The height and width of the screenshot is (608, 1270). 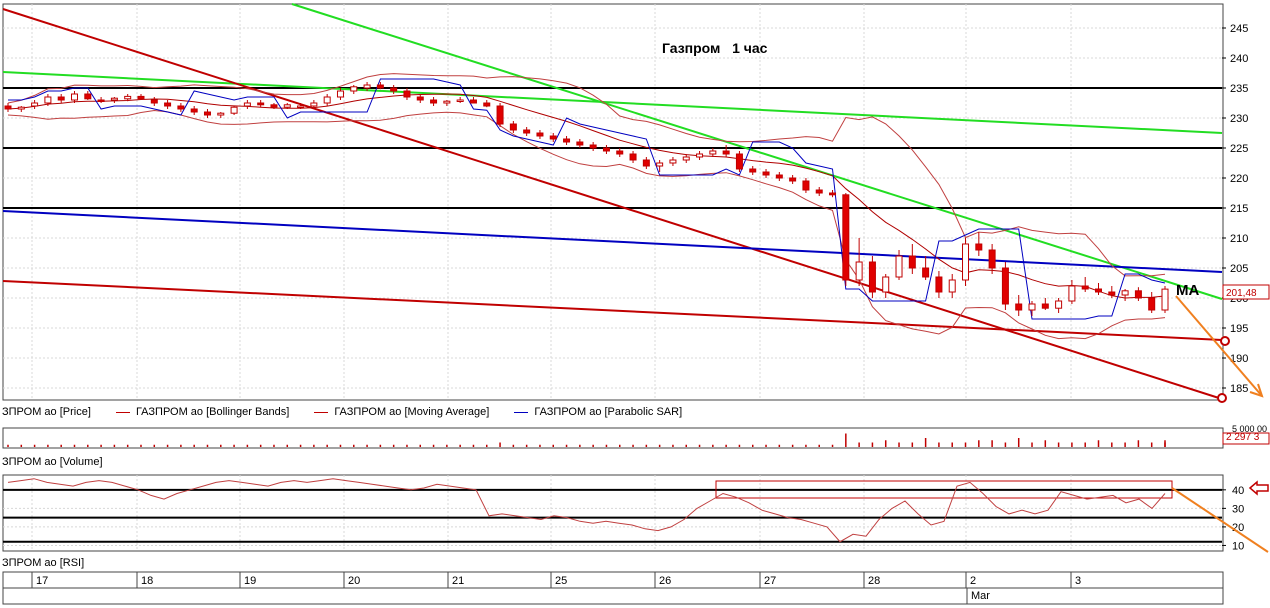 What do you see at coordinates (1238, 509) in the screenshot?
I see `rsi-tick-label: 30` at bounding box center [1238, 509].